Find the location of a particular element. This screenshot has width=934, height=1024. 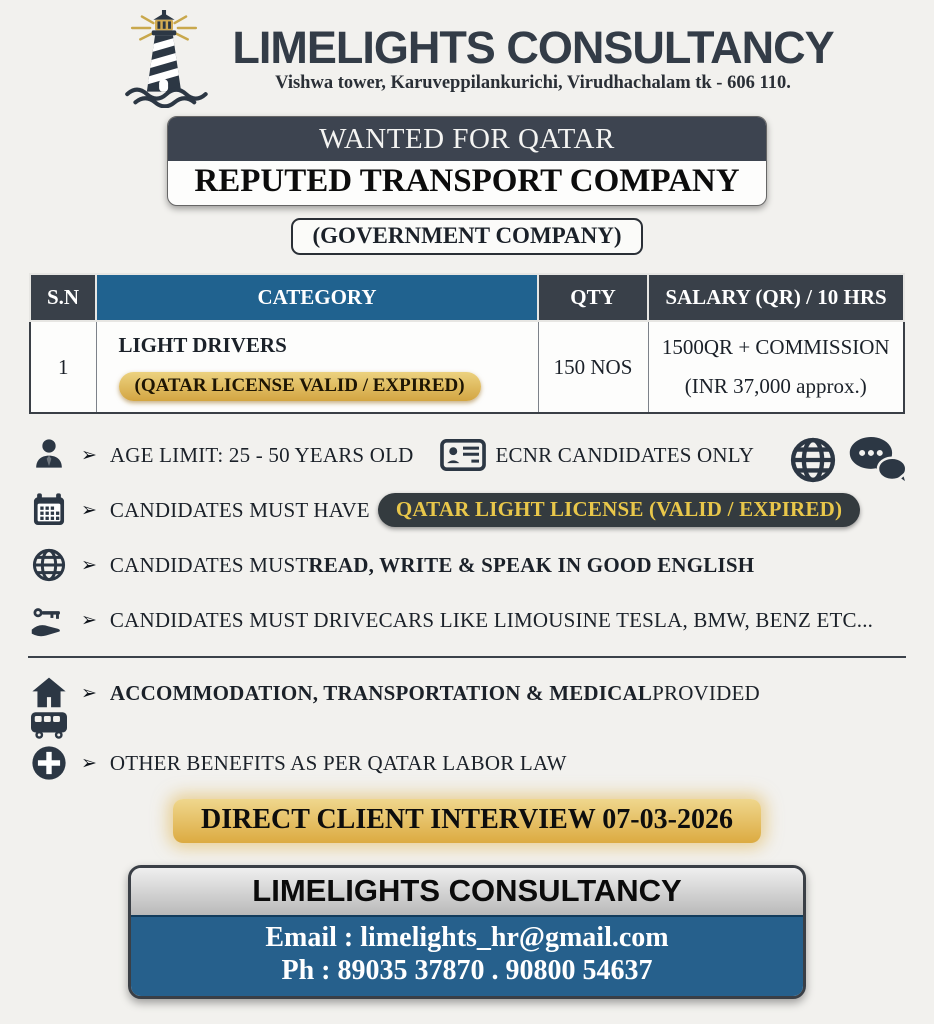

labor-law-text: OTHER BENEFITS AS PER QATAR LABOR LAW is located at coordinates (338, 762).